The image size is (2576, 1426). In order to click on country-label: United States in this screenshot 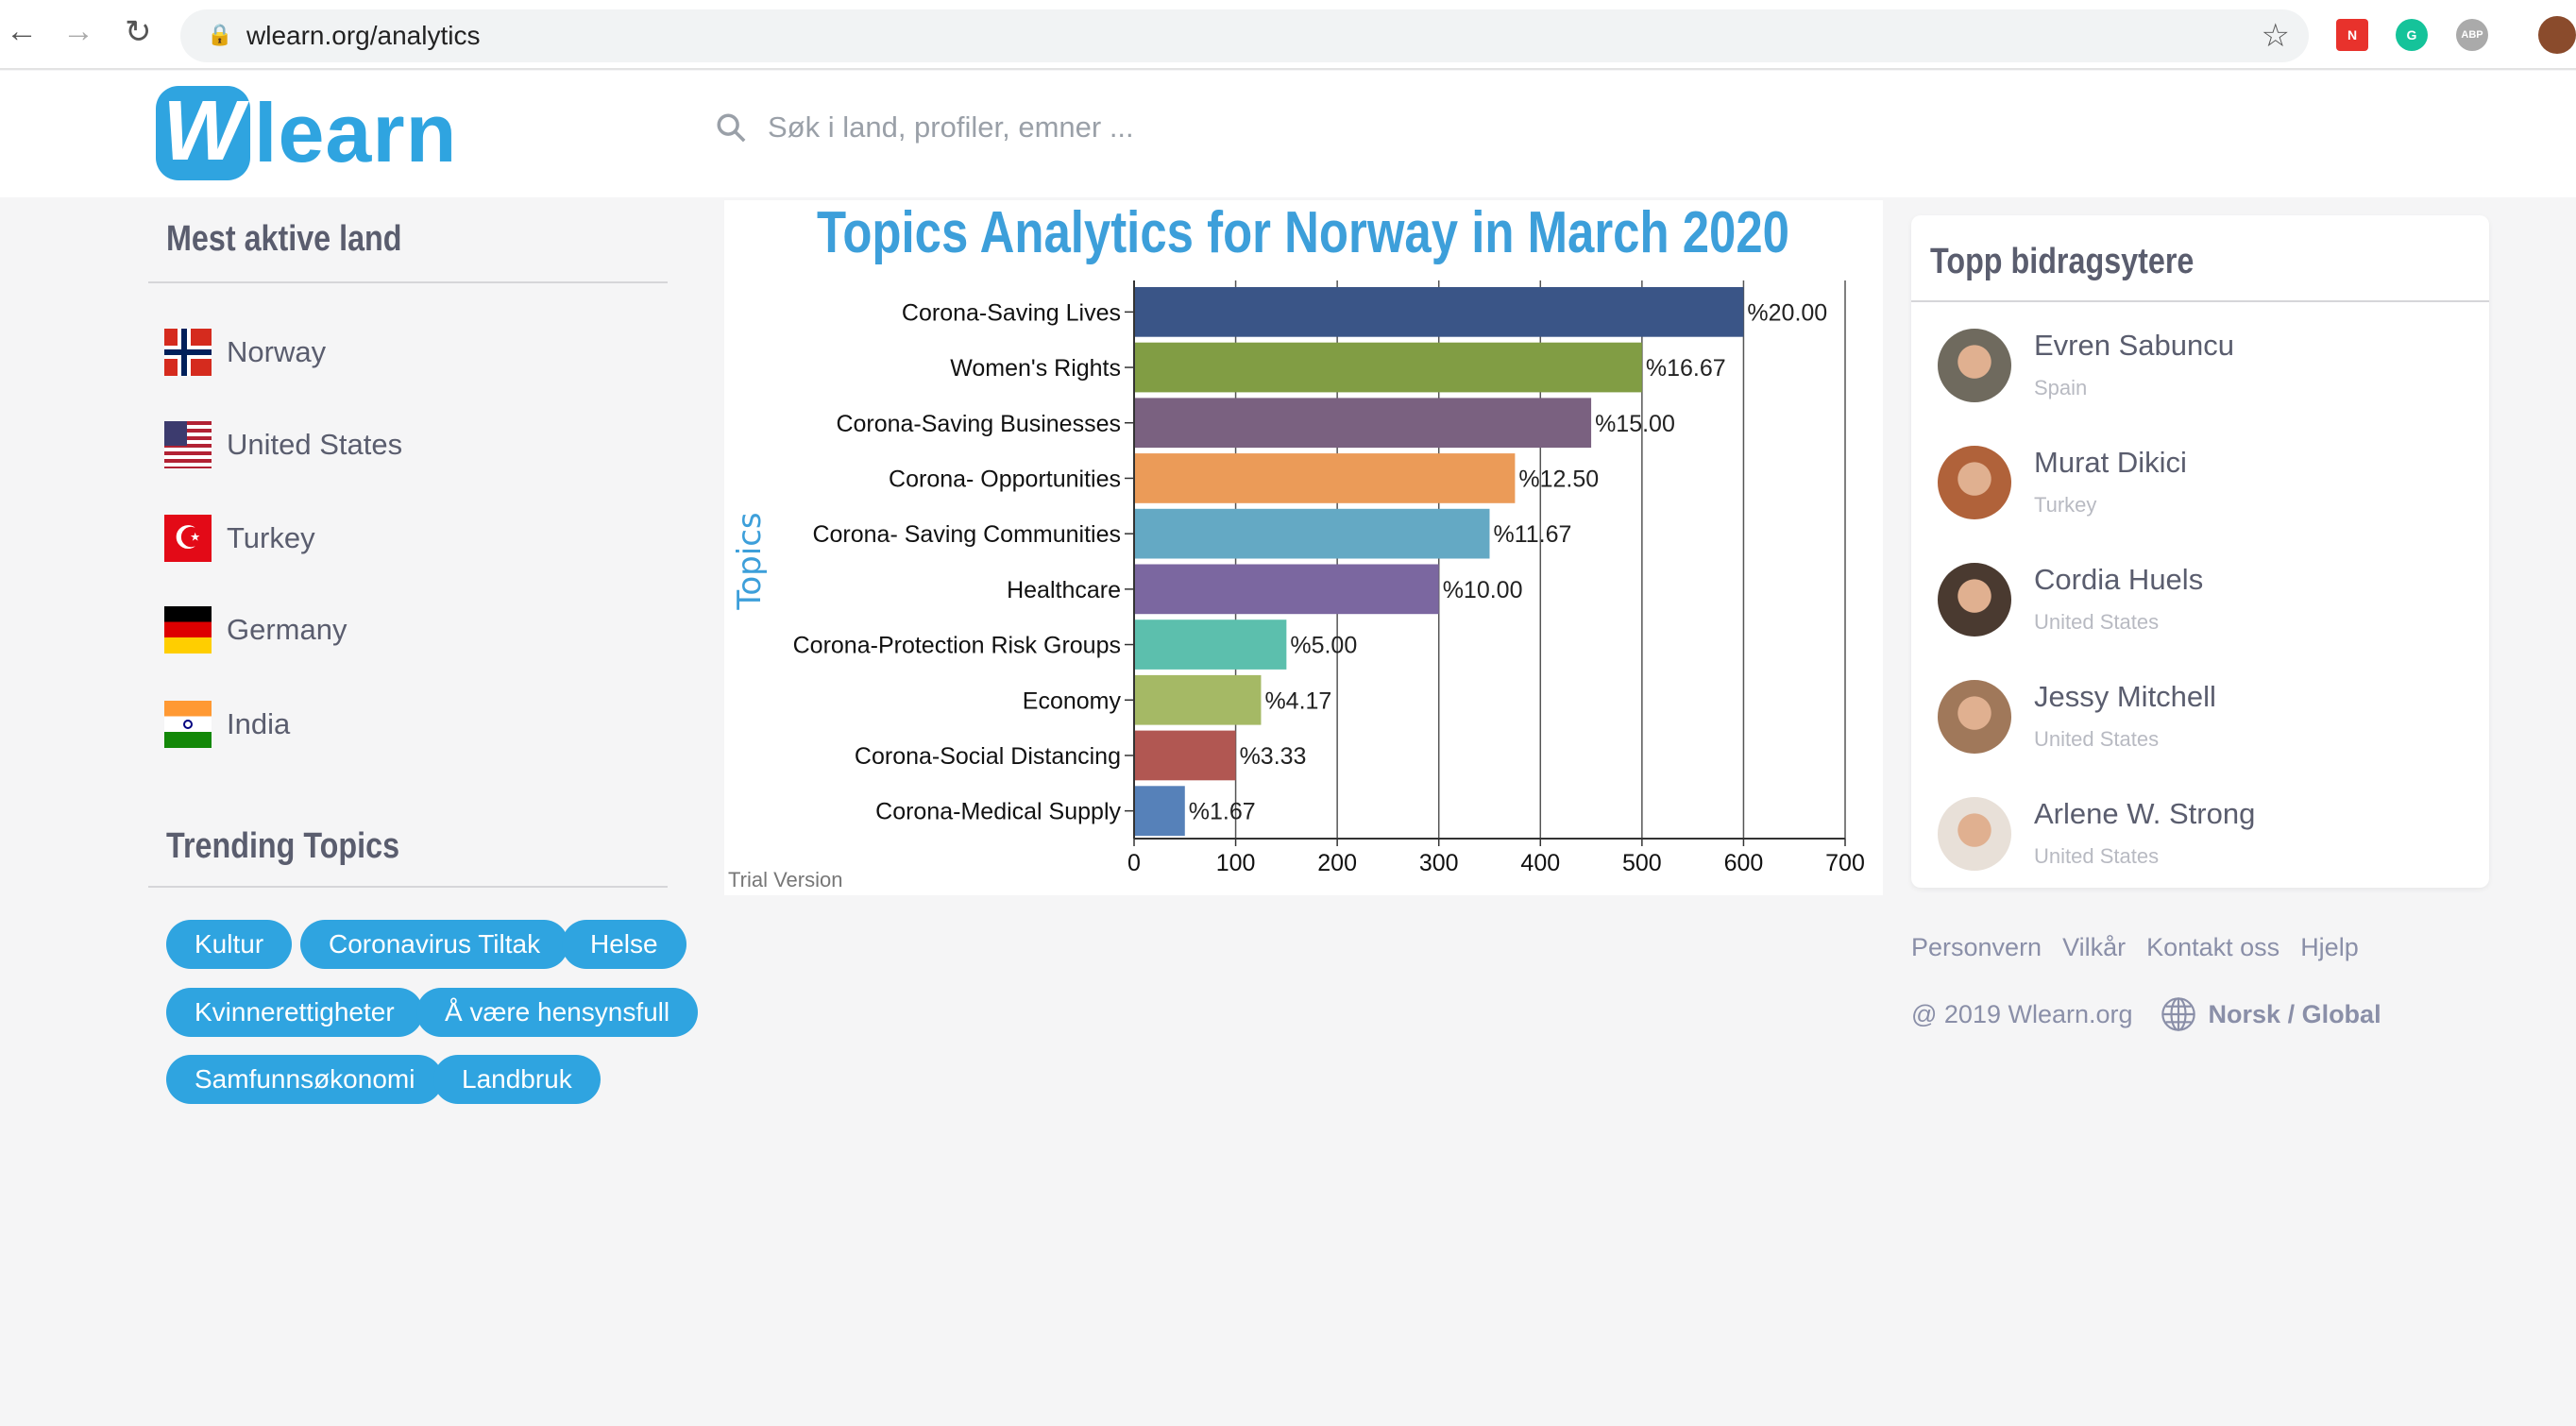, I will do `click(315, 444)`.